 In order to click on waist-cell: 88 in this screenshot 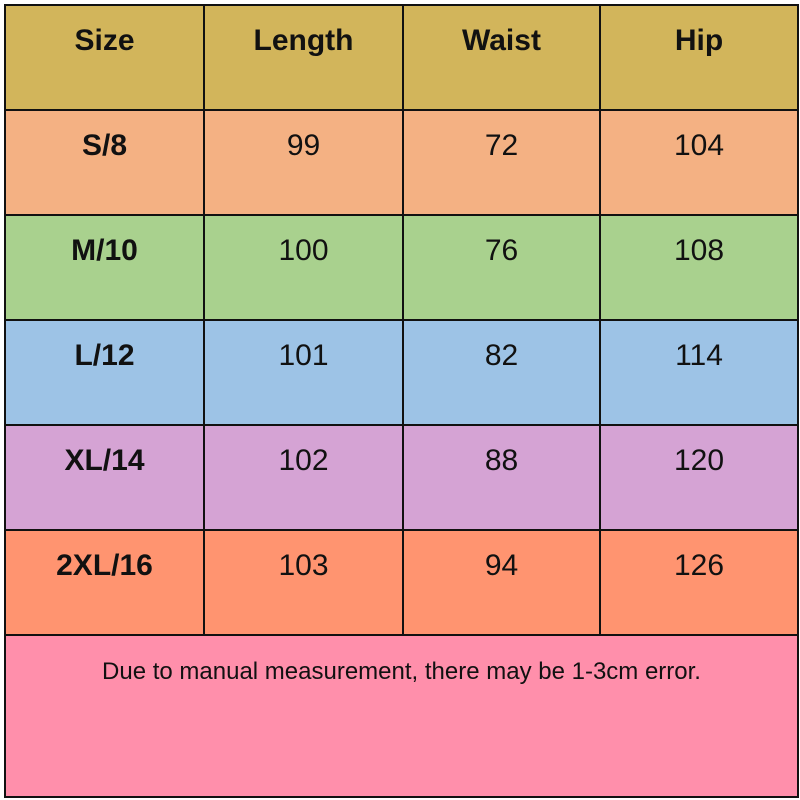, I will do `click(501, 477)`.